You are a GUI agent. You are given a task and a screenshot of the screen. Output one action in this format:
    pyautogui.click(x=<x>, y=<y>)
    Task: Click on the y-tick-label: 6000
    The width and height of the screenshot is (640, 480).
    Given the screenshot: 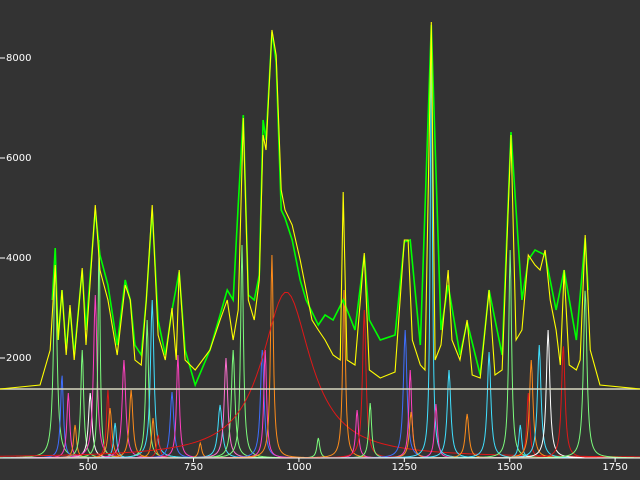 What is the action you would take?
    pyautogui.click(x=18, y=158)
    